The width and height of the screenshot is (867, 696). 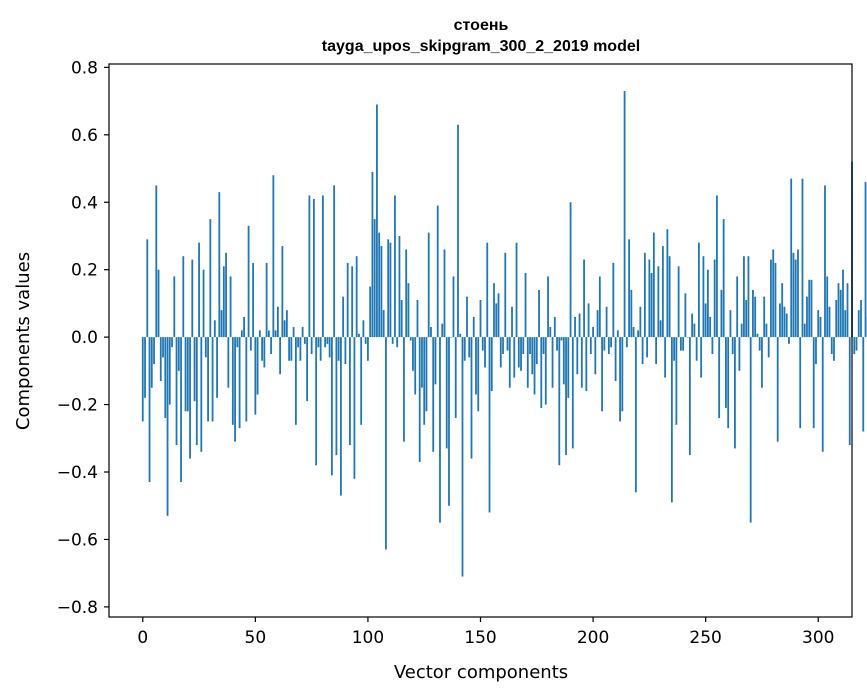 I want to click on y-tick-label: −0.4, so click(x=77, y=473).